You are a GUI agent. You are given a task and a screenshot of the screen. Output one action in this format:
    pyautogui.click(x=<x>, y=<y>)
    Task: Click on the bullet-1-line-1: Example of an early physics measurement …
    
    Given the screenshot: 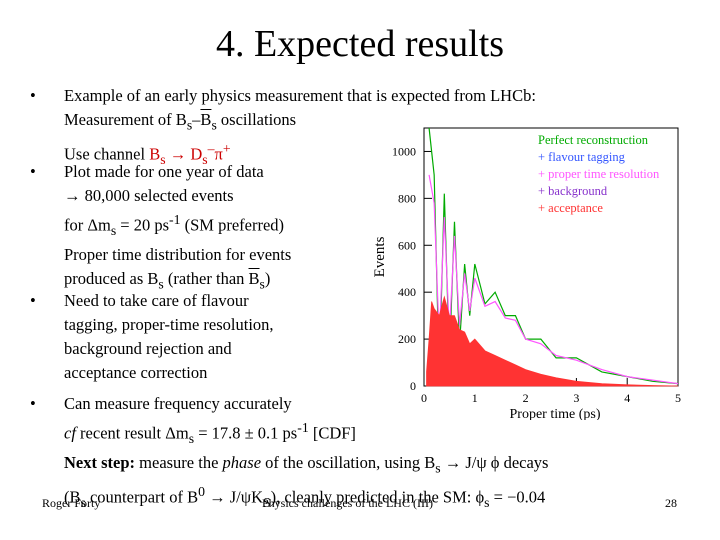 What is the action you would take?
    pyautogui.click(x=300, y=95)
    